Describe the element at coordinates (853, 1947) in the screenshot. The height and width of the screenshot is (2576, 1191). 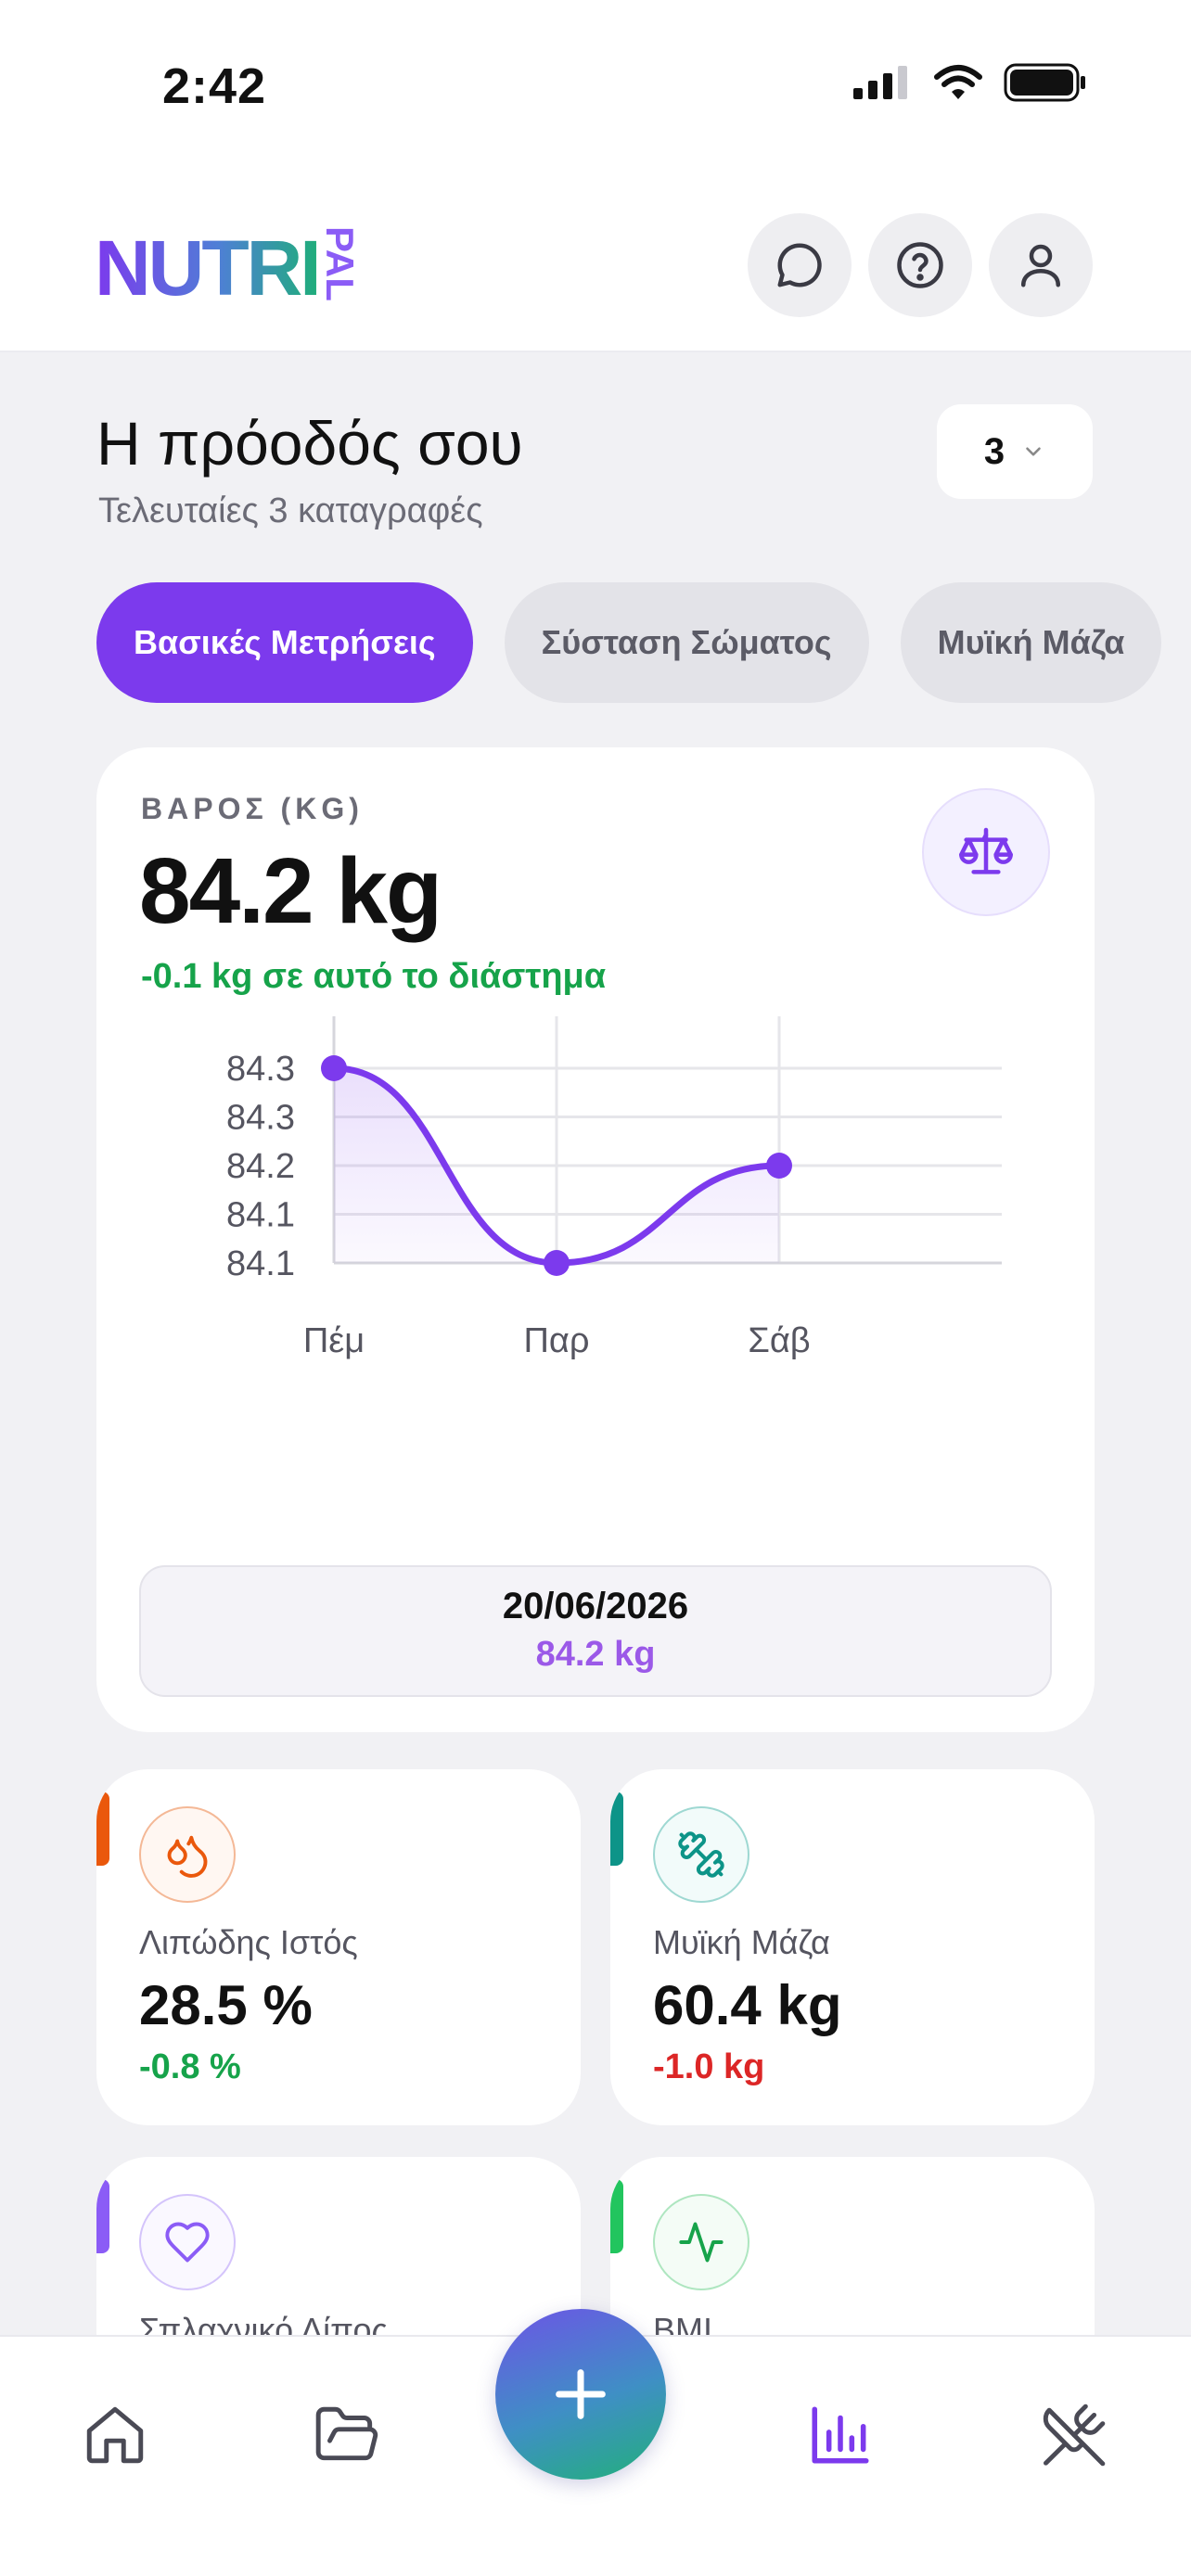
I see `metric-card-muscle: Μυϊκή Μάζα 60.4 kg -1.0 kg` at that location.